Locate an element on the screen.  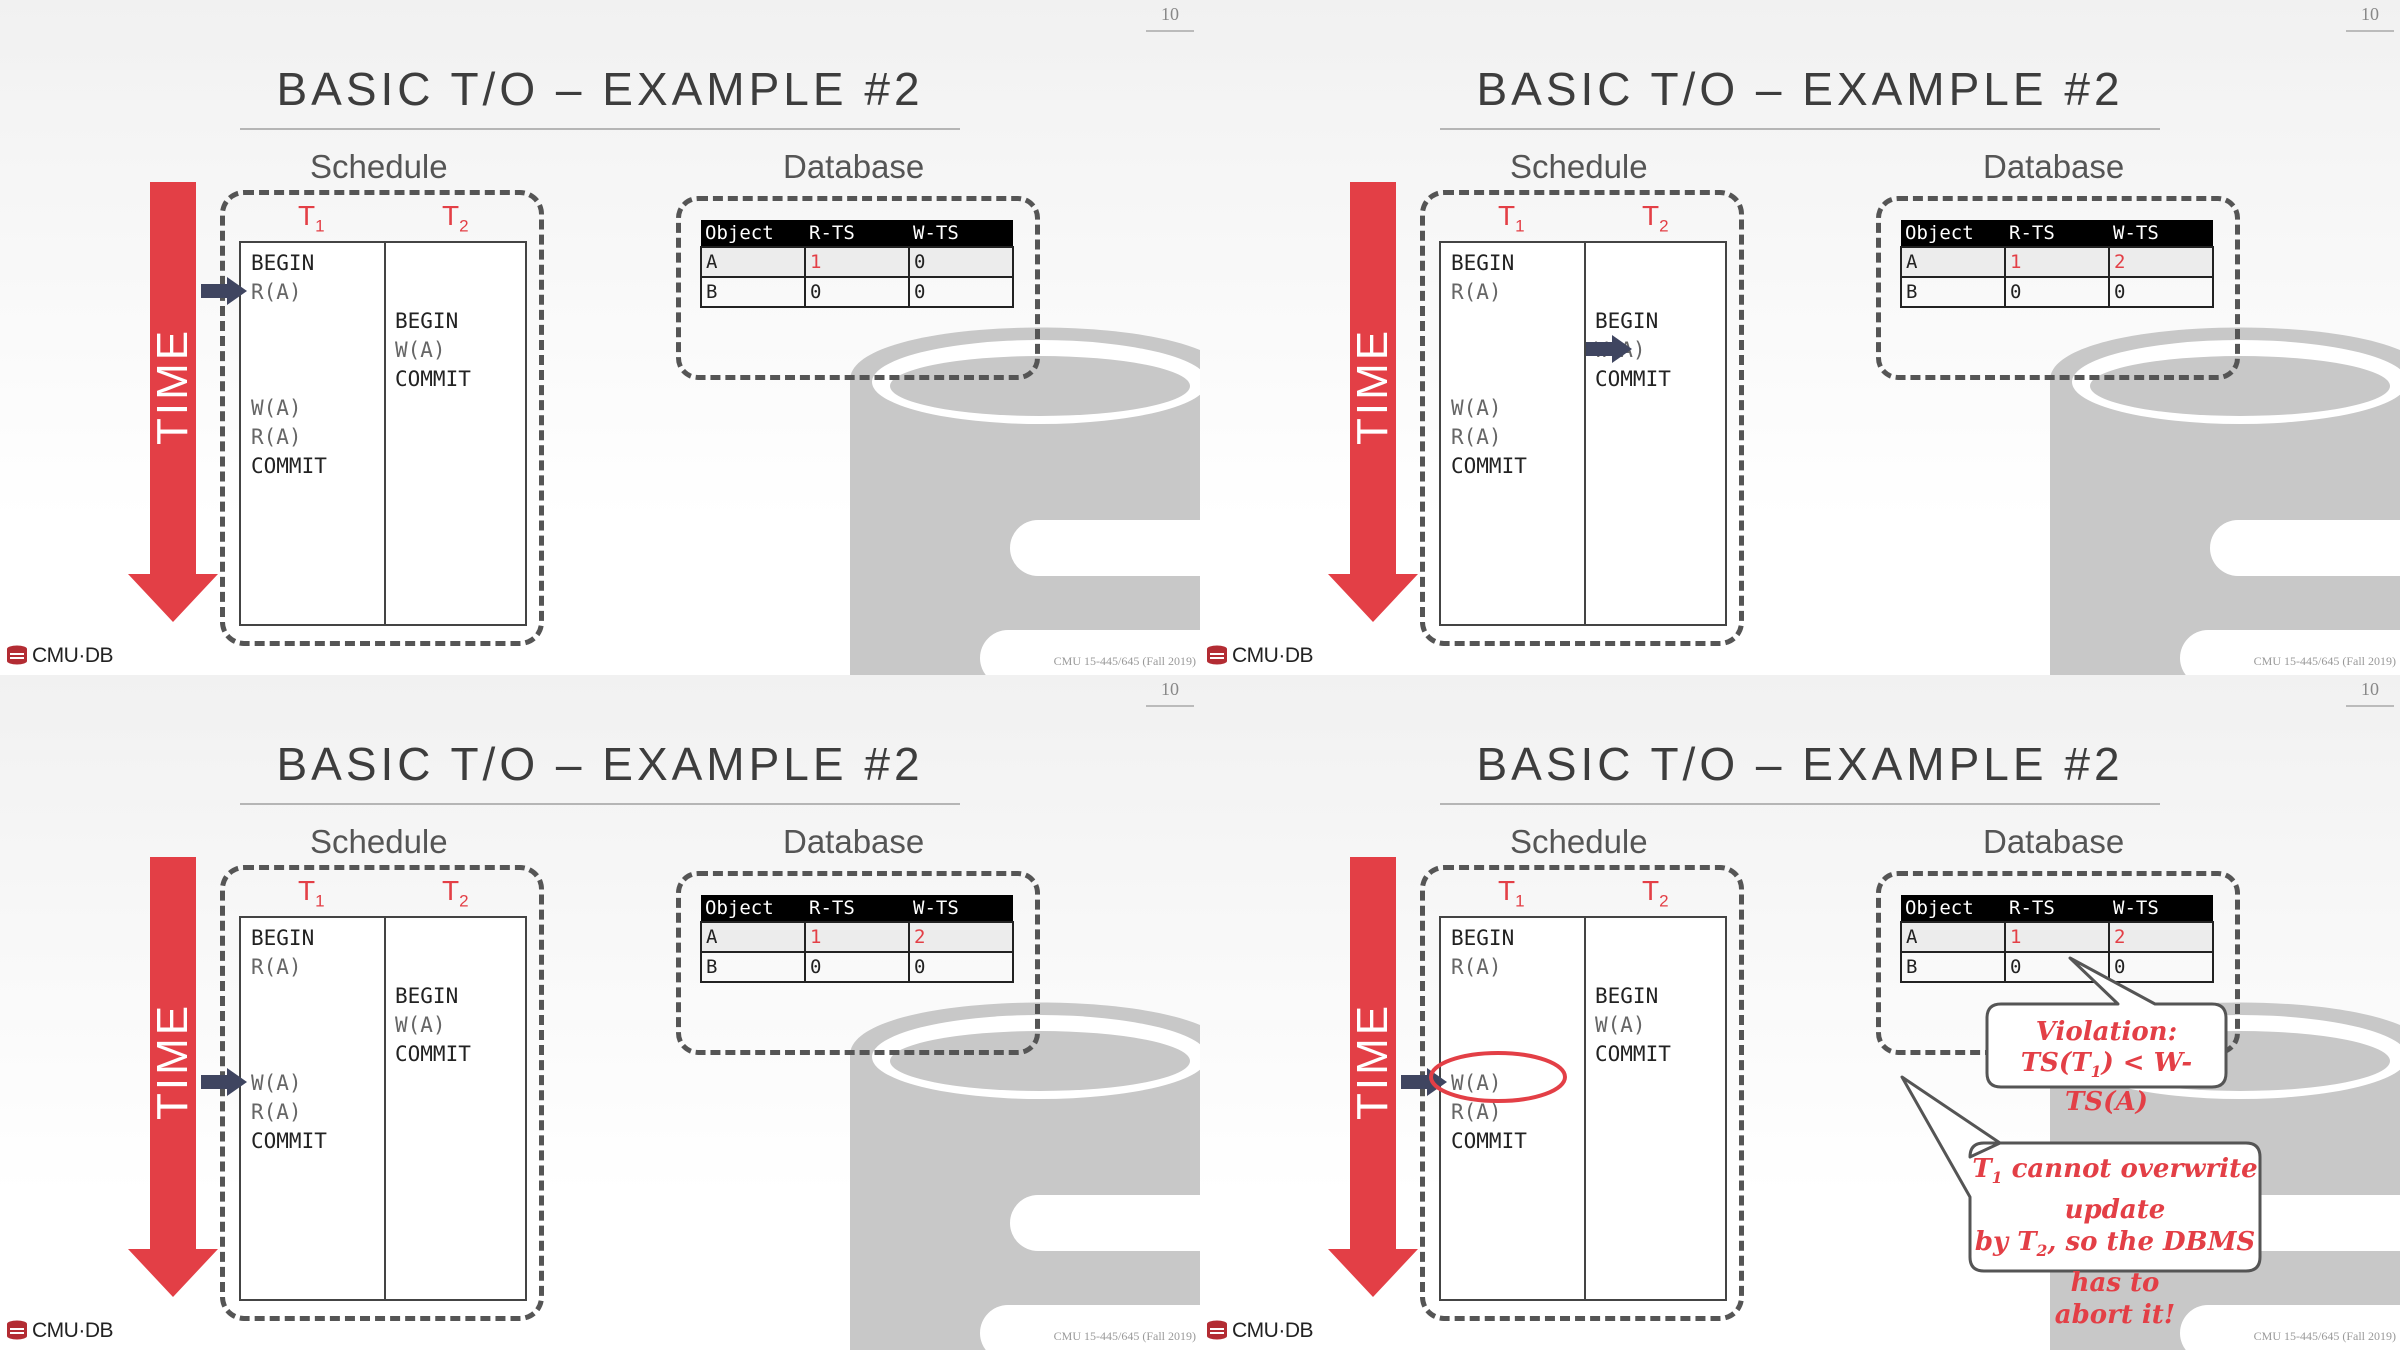
violation-callout: Violation: TS(T1) < W-TS(A) is located at coordinates (2106, 1067).